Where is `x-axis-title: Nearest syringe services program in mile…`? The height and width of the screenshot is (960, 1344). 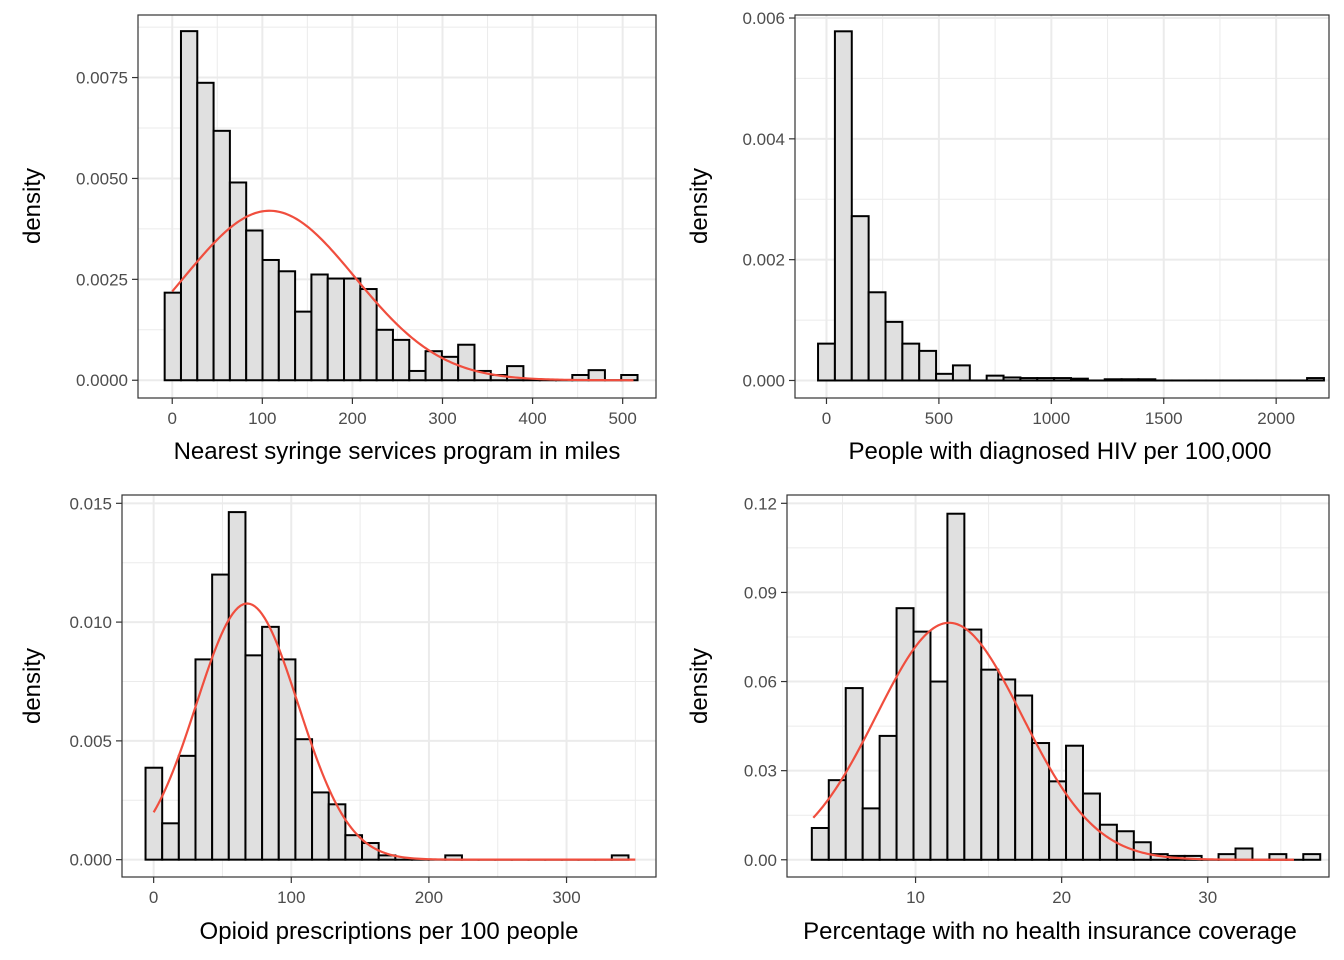 x-axis-title: Nearest syringe services program in mile… is located at coordinates (397, 451).